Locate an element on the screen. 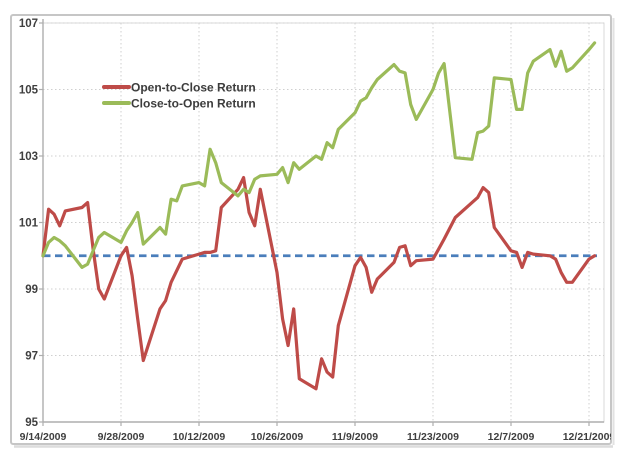 This screenshot has width=624, height=459. legend-label-open-to-close: Open-to-Close Return is located at coordinates (193, 88).